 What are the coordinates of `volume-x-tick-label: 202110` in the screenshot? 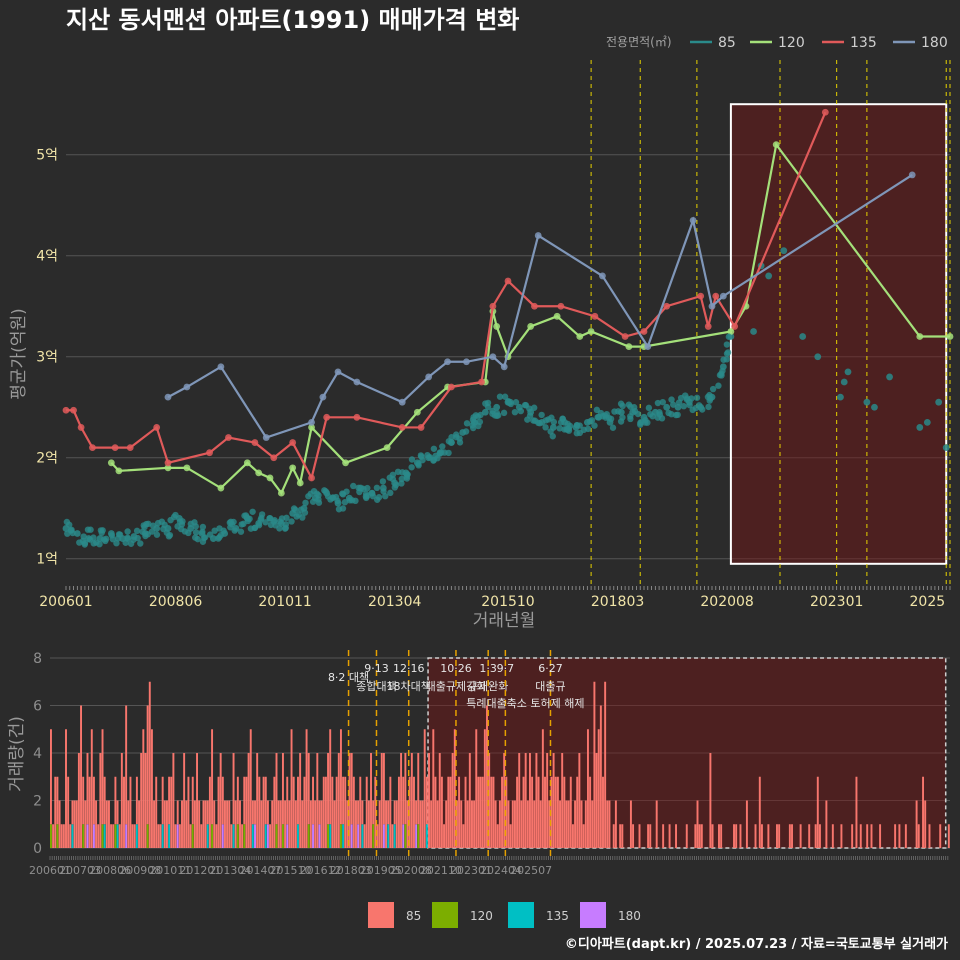 It's located at (441, 870).